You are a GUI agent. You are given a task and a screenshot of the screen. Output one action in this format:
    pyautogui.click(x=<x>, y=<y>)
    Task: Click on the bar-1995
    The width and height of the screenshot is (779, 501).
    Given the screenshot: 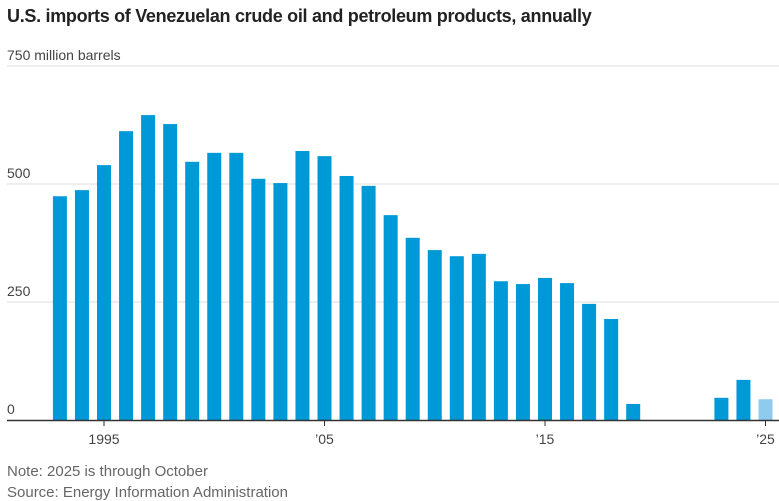 What is the action you would take?
    pyautogui.click(x=104, y=292)
    